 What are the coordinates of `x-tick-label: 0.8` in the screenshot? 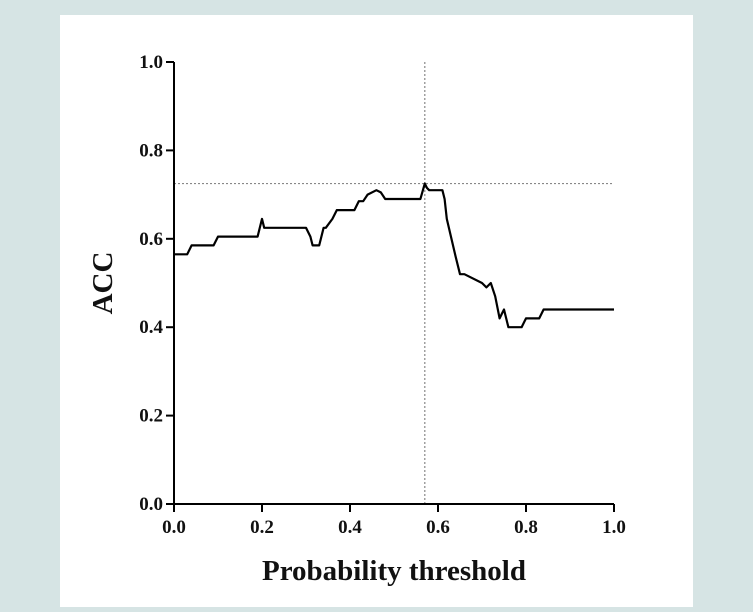 It's located at (526, 527).